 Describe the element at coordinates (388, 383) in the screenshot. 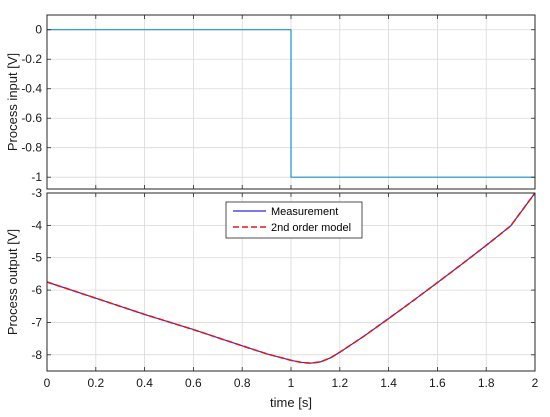

I see `output-x-tick-label: 1.4` at that location.